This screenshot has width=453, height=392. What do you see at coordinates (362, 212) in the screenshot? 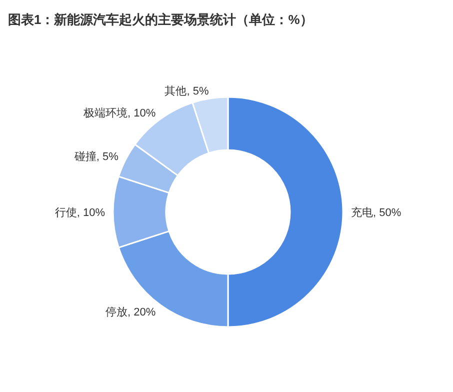
I see `slice-label: 充电` at bounding box center [362, 212].